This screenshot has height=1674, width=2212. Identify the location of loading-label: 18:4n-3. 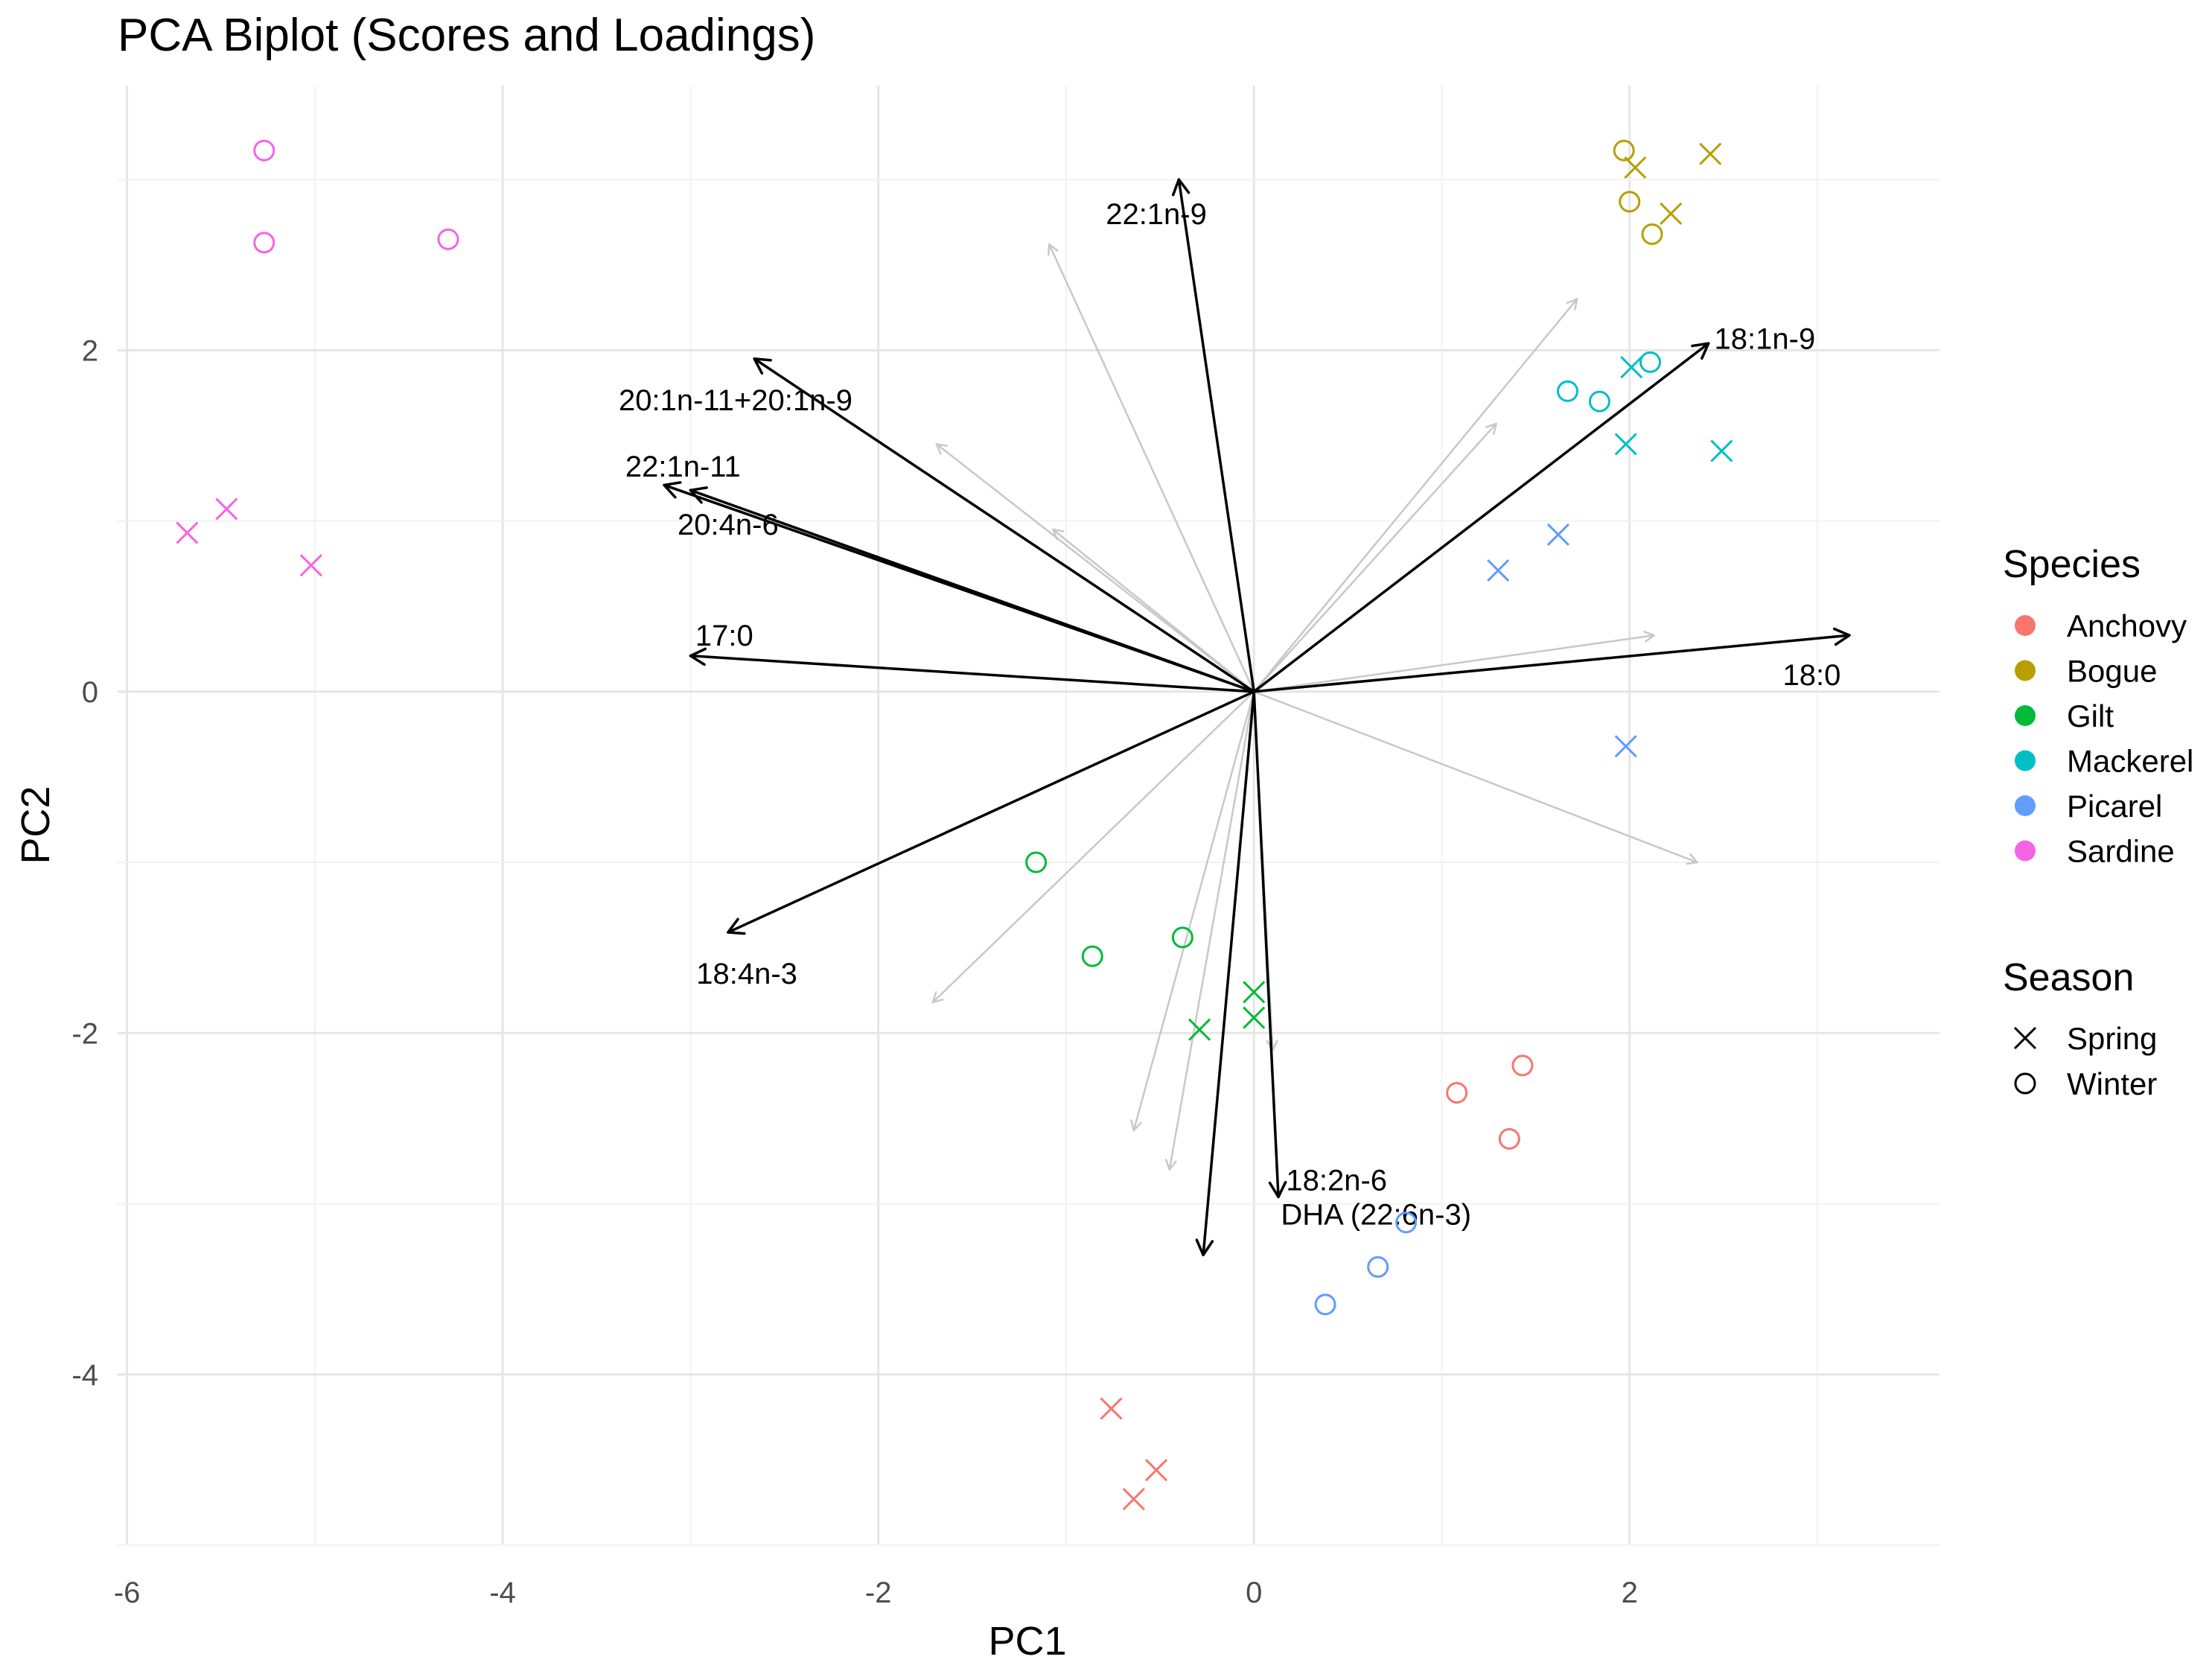
(746, 974).